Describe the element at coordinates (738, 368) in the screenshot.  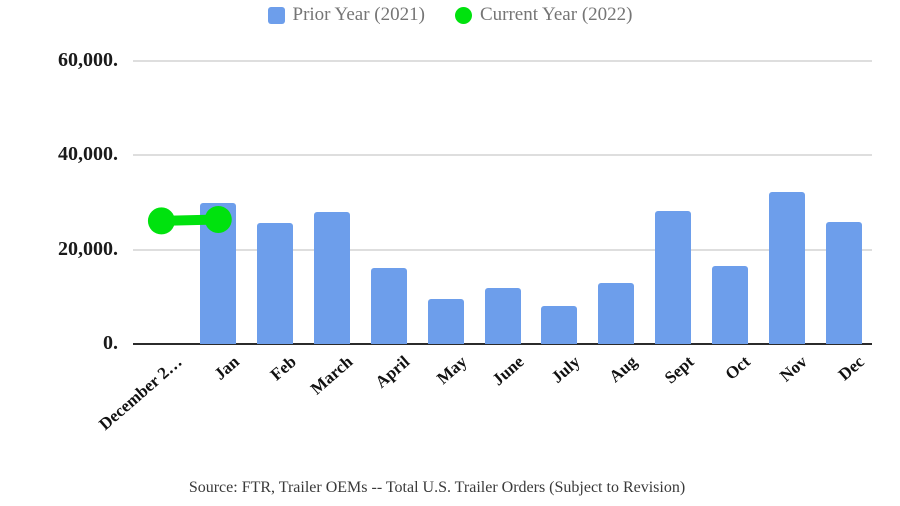
I see `x-axis-tick-label: Oct` at that location.